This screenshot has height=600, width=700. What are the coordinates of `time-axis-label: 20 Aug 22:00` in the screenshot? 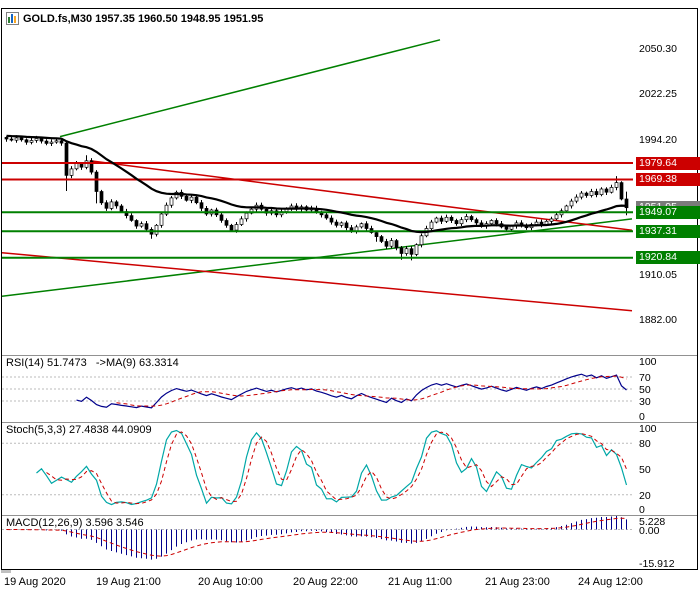 It's located at (325, 582).